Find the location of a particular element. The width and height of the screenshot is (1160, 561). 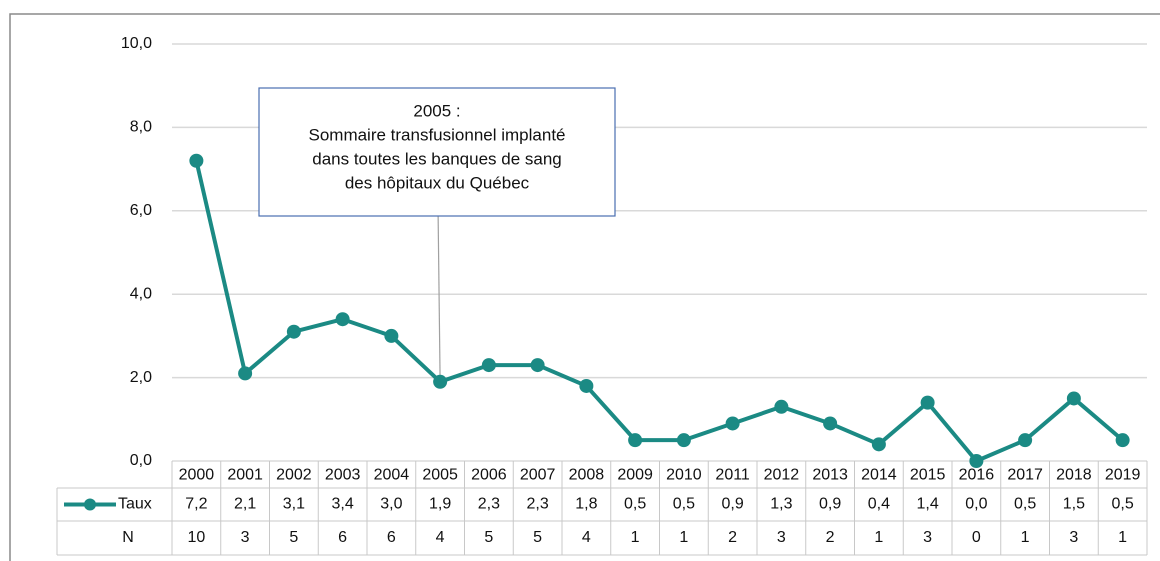

data-label: 1,8 is located at coordinates (586, 504).